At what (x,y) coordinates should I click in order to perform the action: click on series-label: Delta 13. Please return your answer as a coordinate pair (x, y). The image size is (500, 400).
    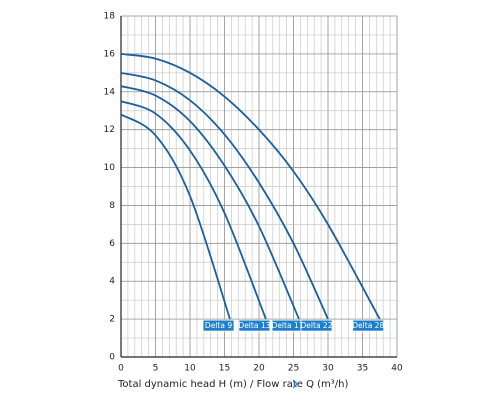
    Looking at the image, I should click on (254, 325).